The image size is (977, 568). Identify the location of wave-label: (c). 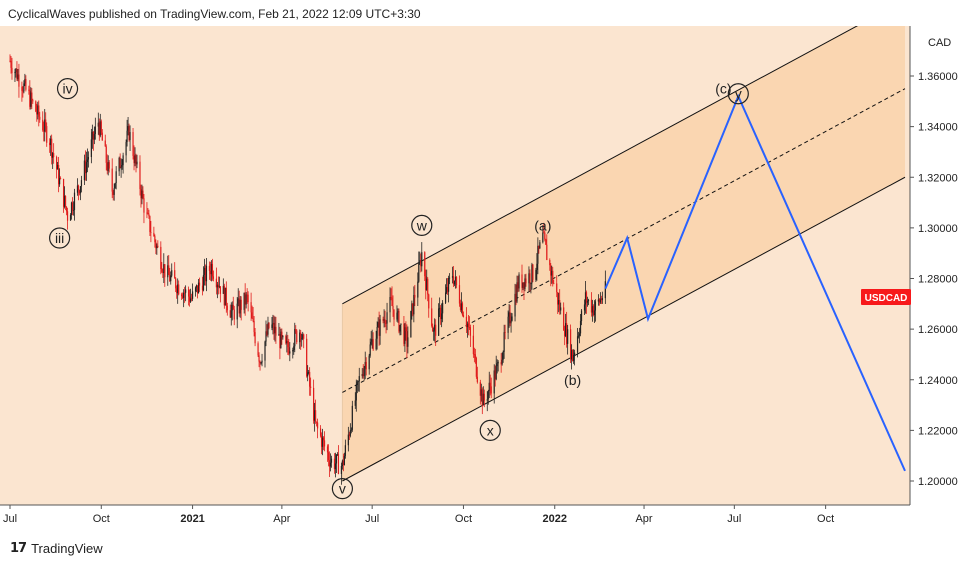
(723, 89).